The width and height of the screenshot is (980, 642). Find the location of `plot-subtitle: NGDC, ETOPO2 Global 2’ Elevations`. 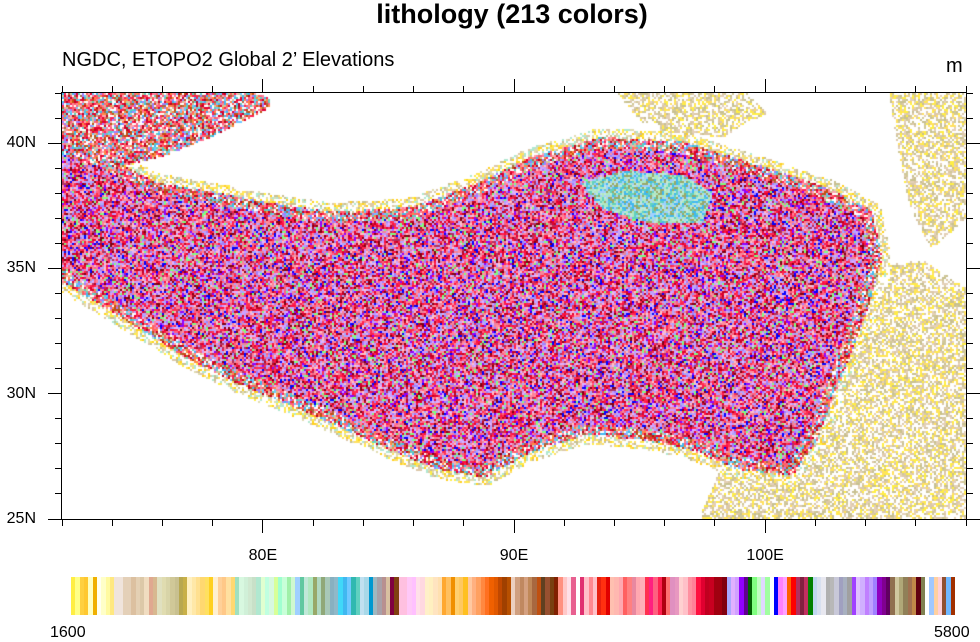

plot-subtitle: NGDC, ETOPO2 Global 2’ Elevations is located at coordinates (228, 60).